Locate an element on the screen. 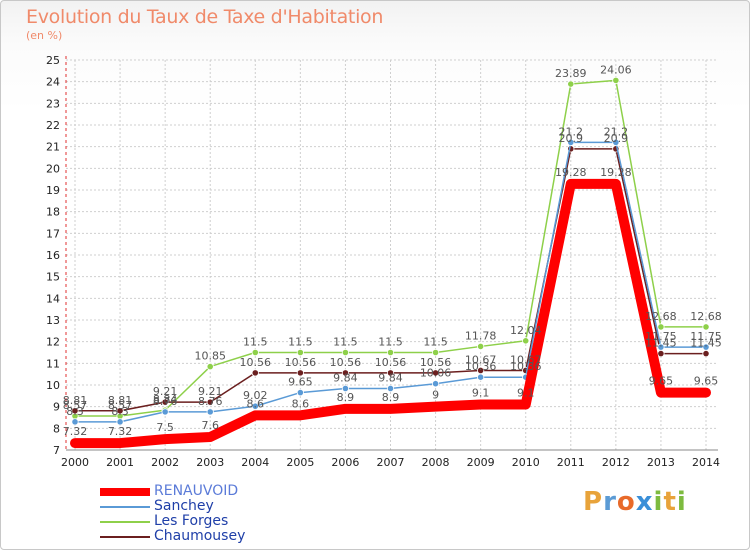  y-tick-label: 25 is located at coordinates (53, 60).